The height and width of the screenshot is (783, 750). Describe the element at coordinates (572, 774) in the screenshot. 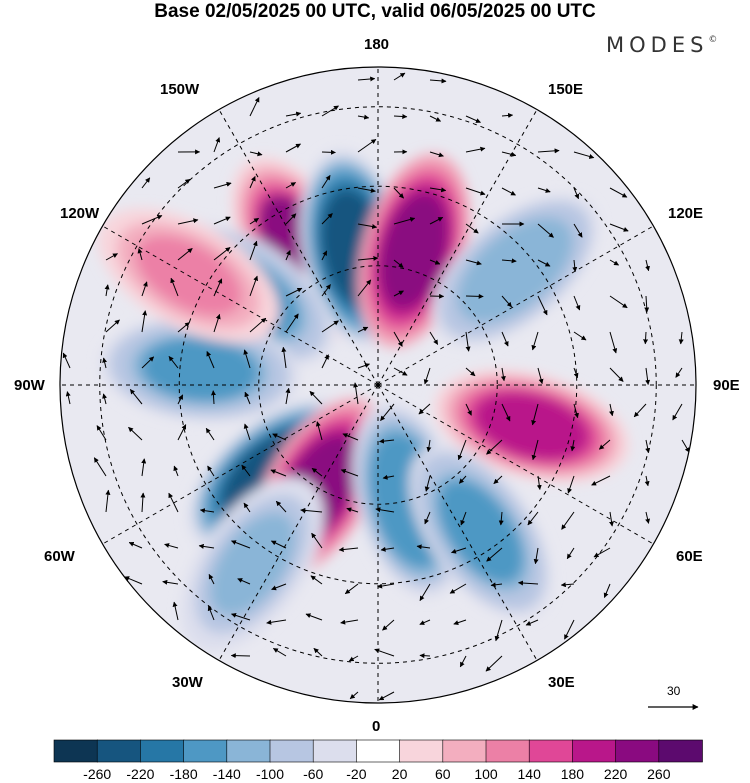

I see `colorbar-tick-label: 180` at that location.